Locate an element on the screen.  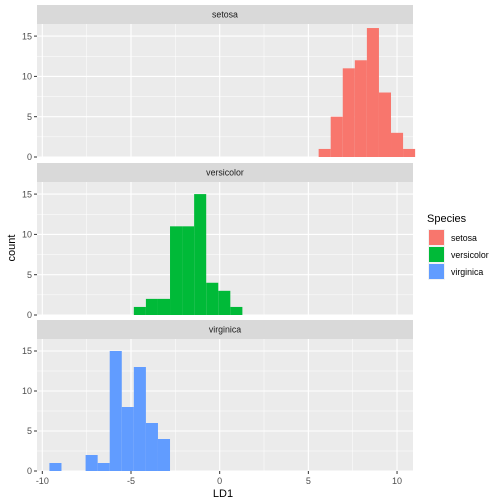
facet-strip-label: versicolor is located at coordinates (225, 173).